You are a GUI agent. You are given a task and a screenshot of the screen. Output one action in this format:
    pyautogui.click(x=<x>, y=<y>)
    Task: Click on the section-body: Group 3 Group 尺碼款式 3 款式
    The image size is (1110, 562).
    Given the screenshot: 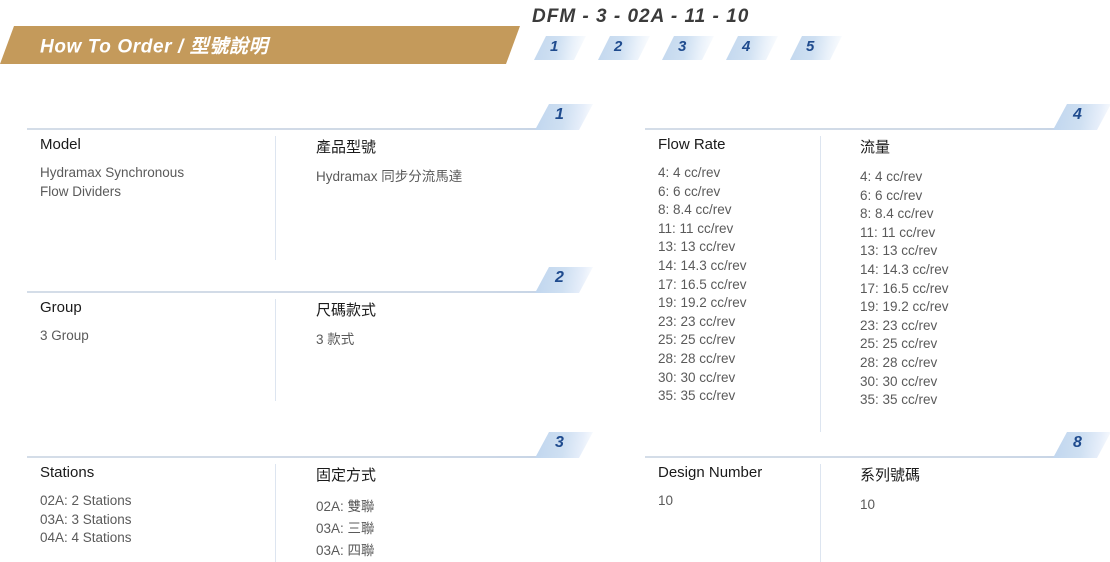 What is the action you would take?
    pyautogui.click(x=301, y=350)
    